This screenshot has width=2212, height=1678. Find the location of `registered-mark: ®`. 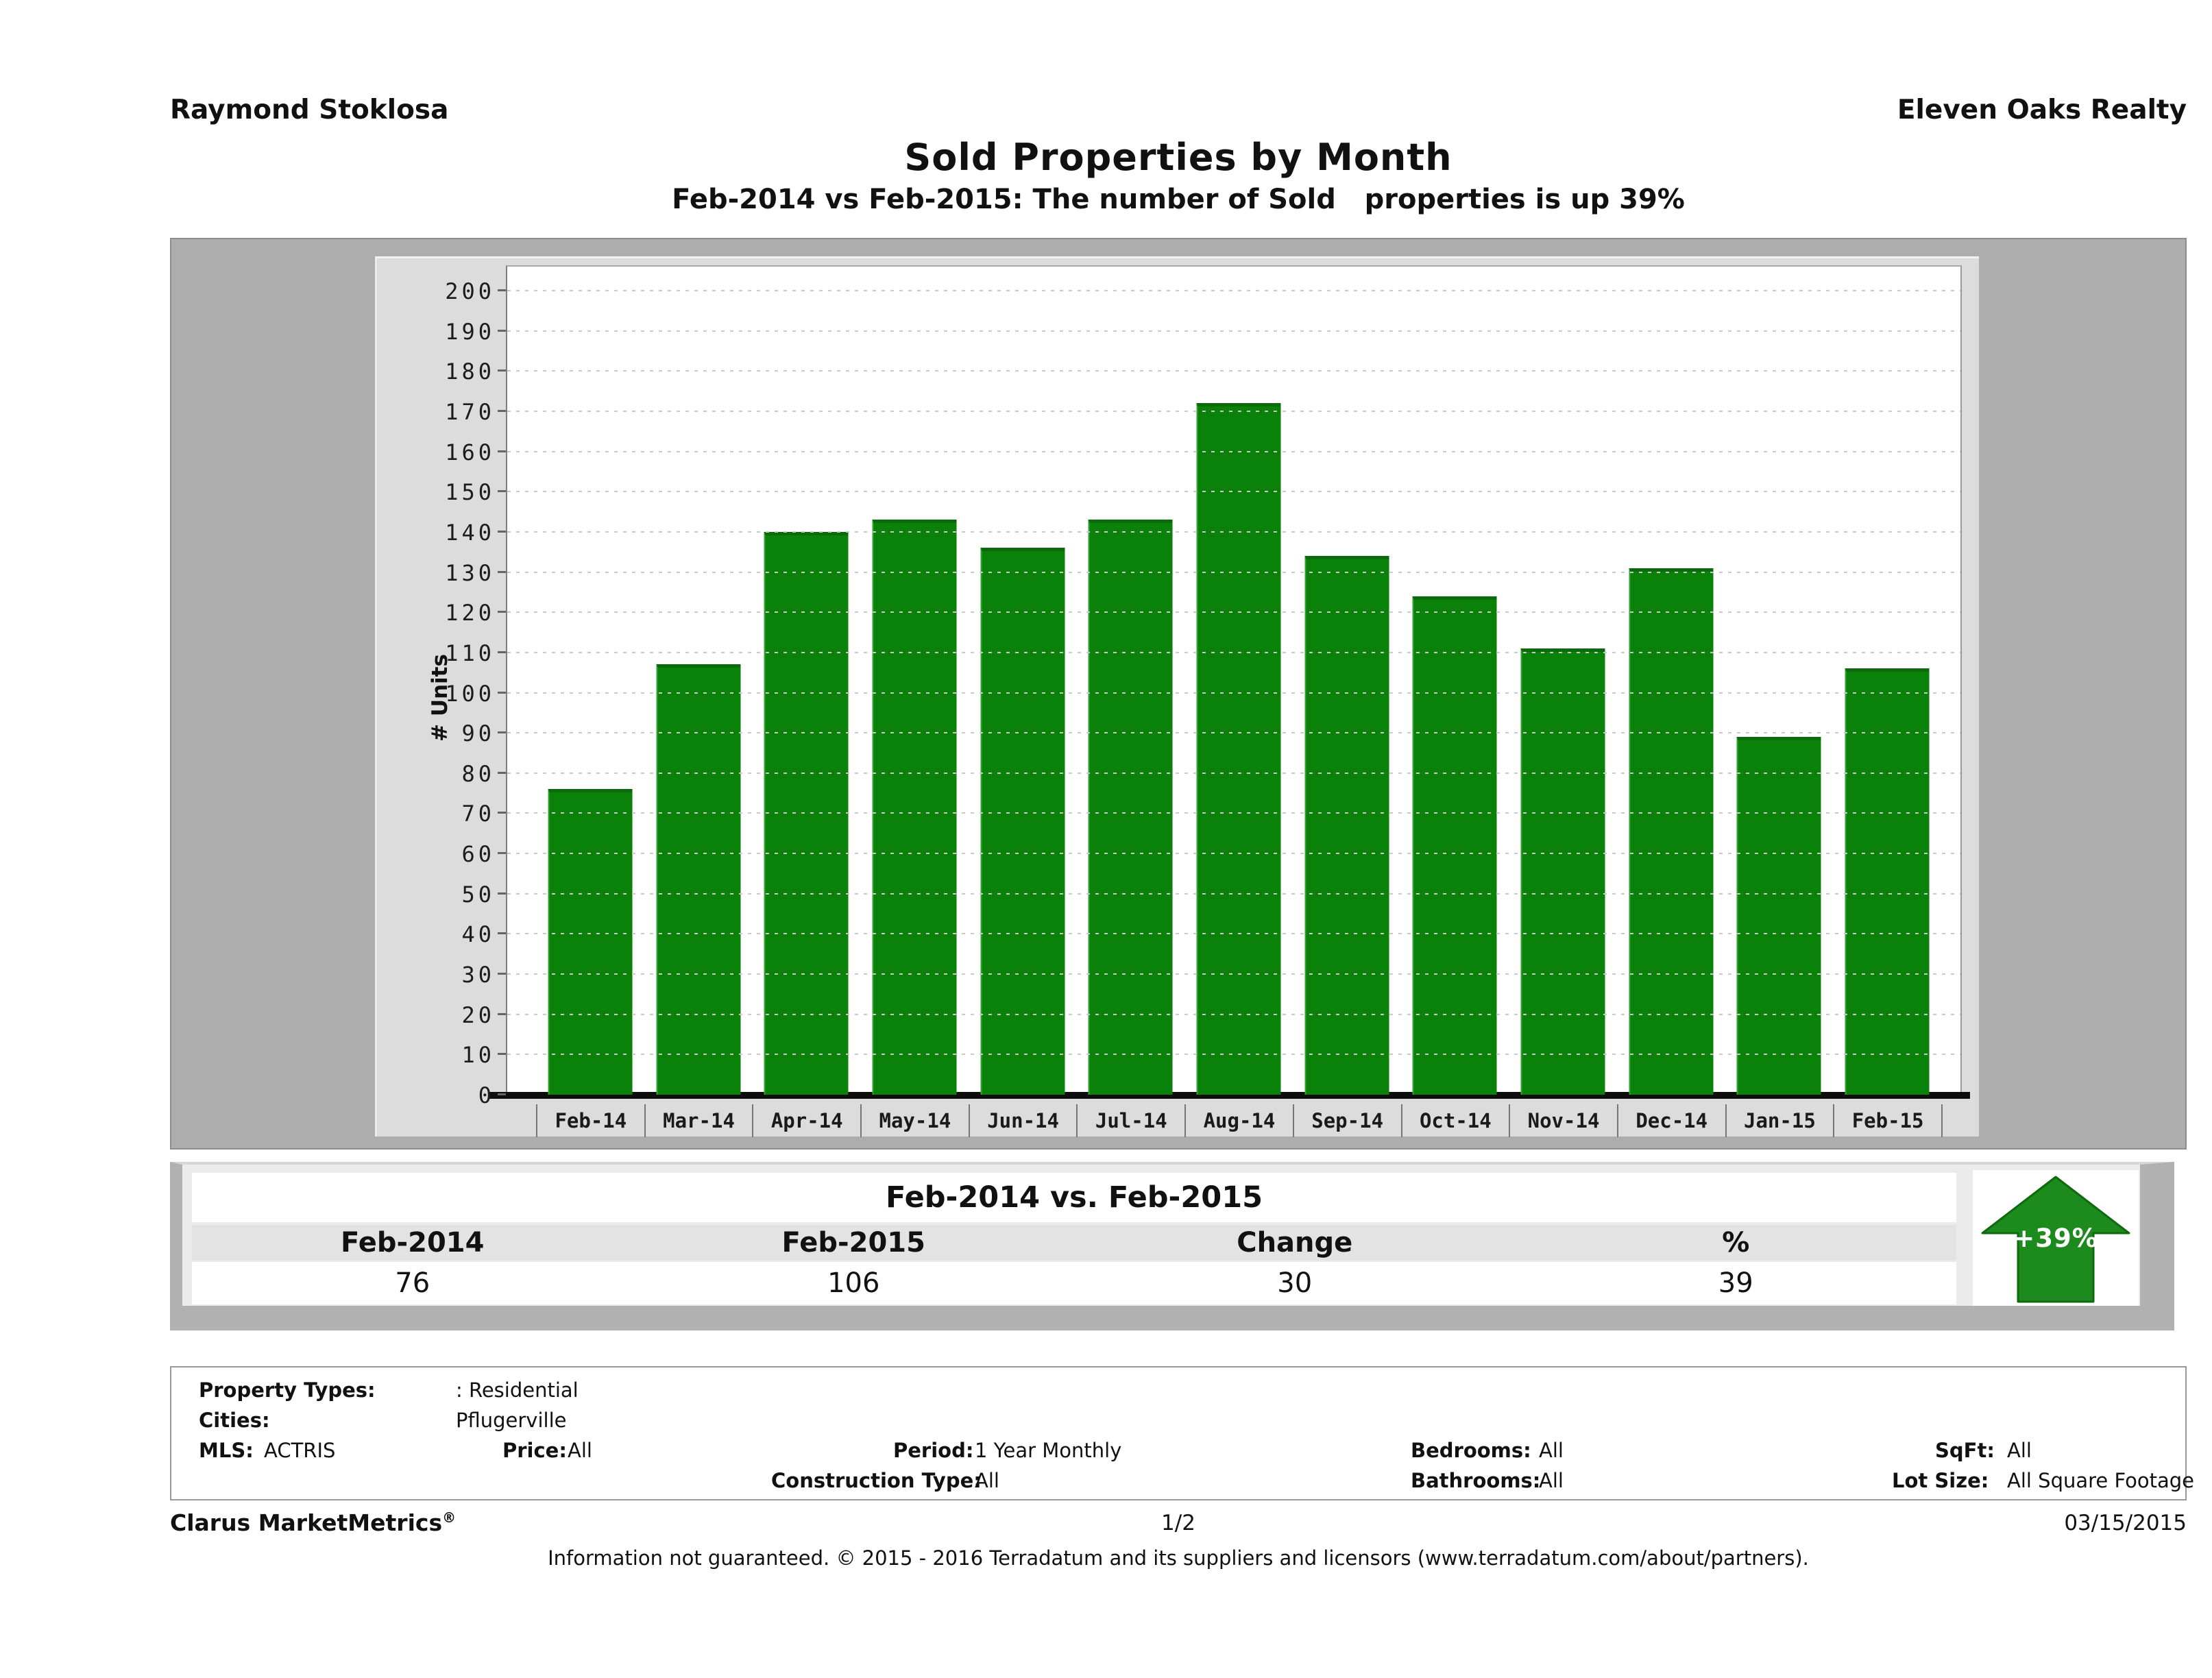

registered-mark: ® is located at coordinates (449, 1517).